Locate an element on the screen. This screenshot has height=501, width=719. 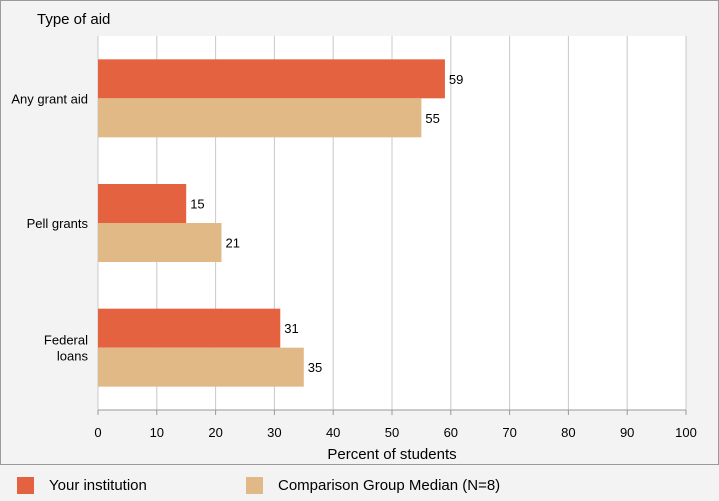
category-label-any-grant-aid: Any grant aid is located at coordinates (49, 98).